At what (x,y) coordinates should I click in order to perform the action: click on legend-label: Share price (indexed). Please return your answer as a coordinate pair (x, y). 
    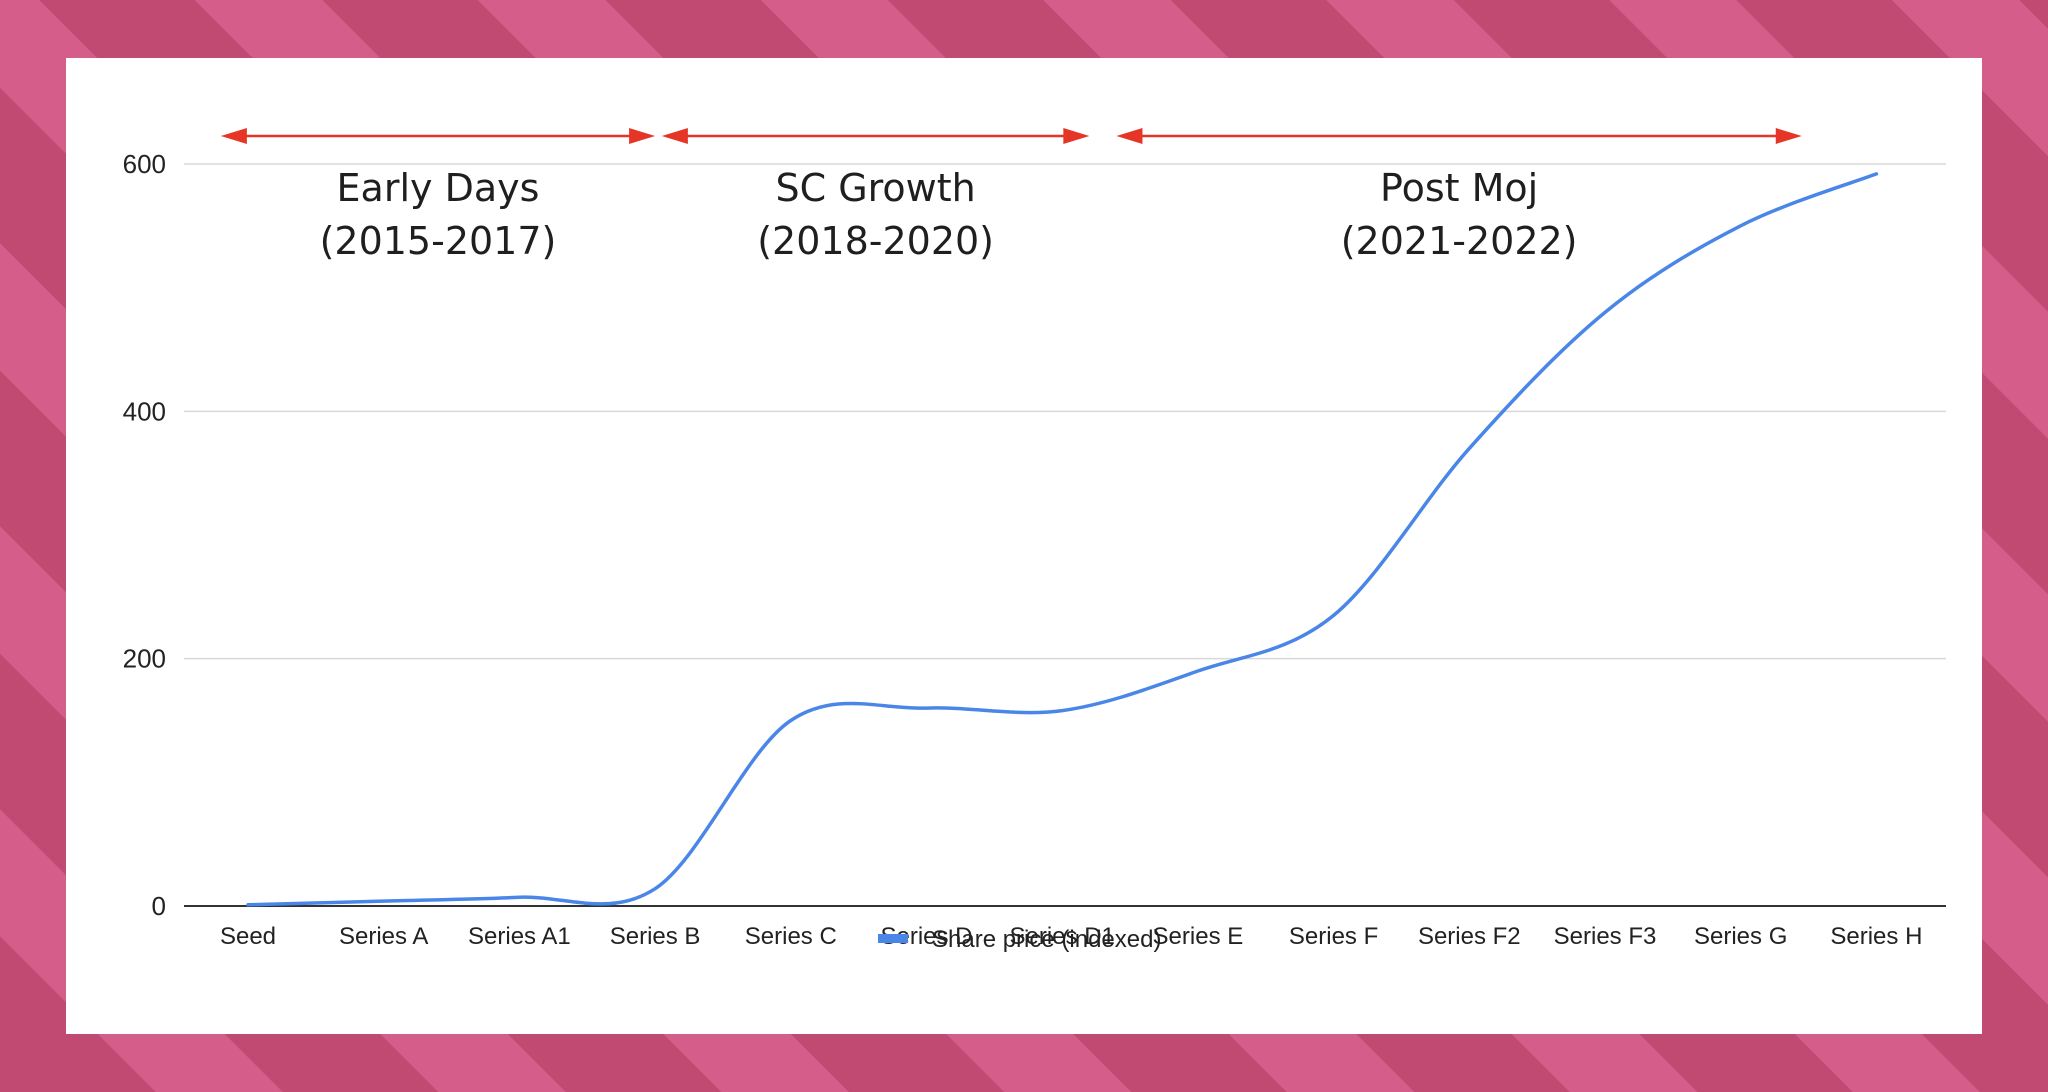
    Looking at the image, I should click on (1046, 939).